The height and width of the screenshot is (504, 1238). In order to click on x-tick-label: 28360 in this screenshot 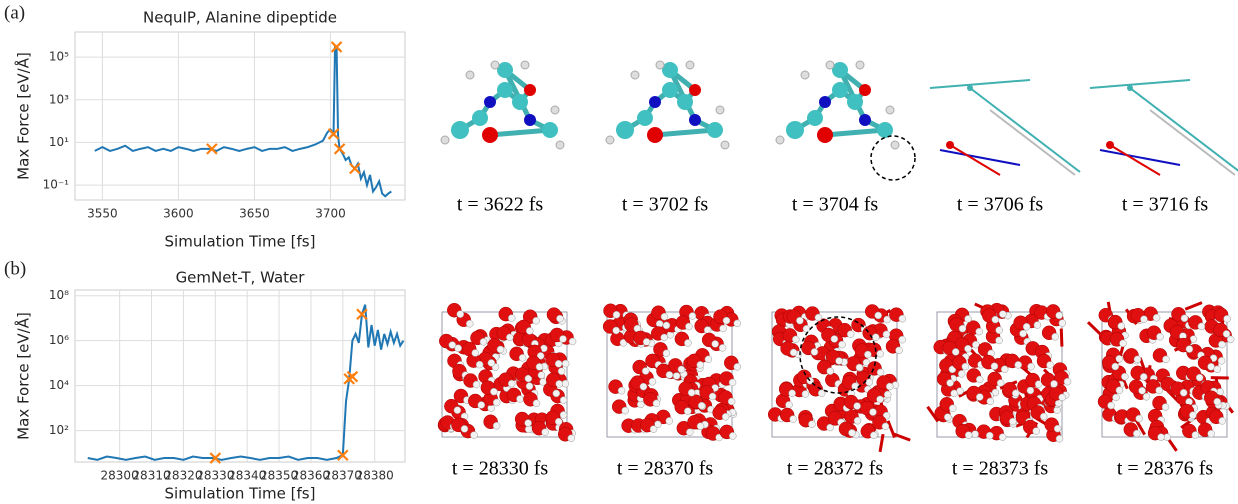, I will do `click(311, 476)`.